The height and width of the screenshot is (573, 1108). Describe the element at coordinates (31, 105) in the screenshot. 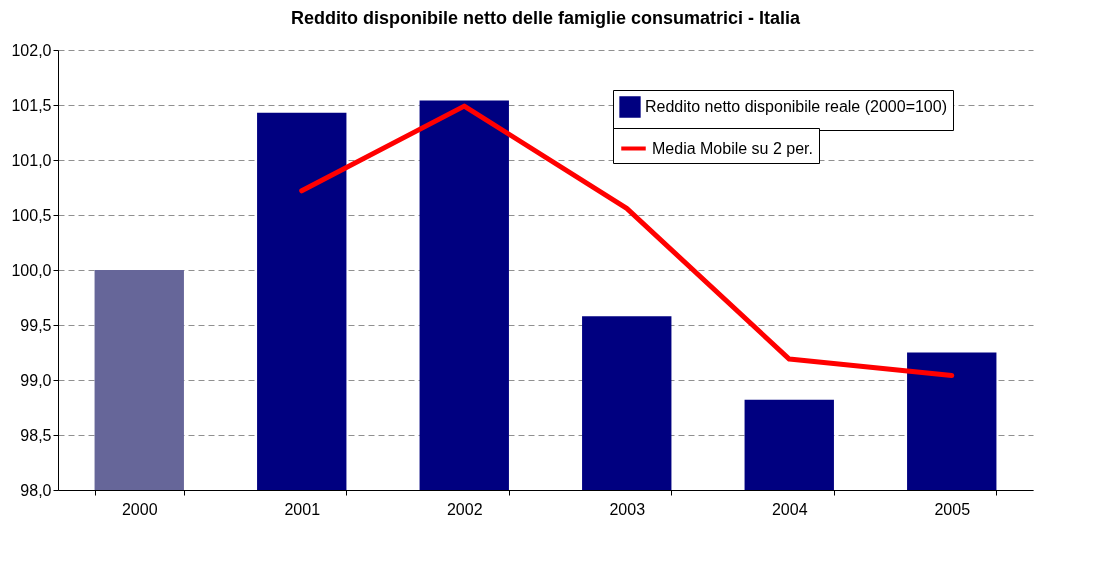

I see `y-tick-label: 101,5` at that location.